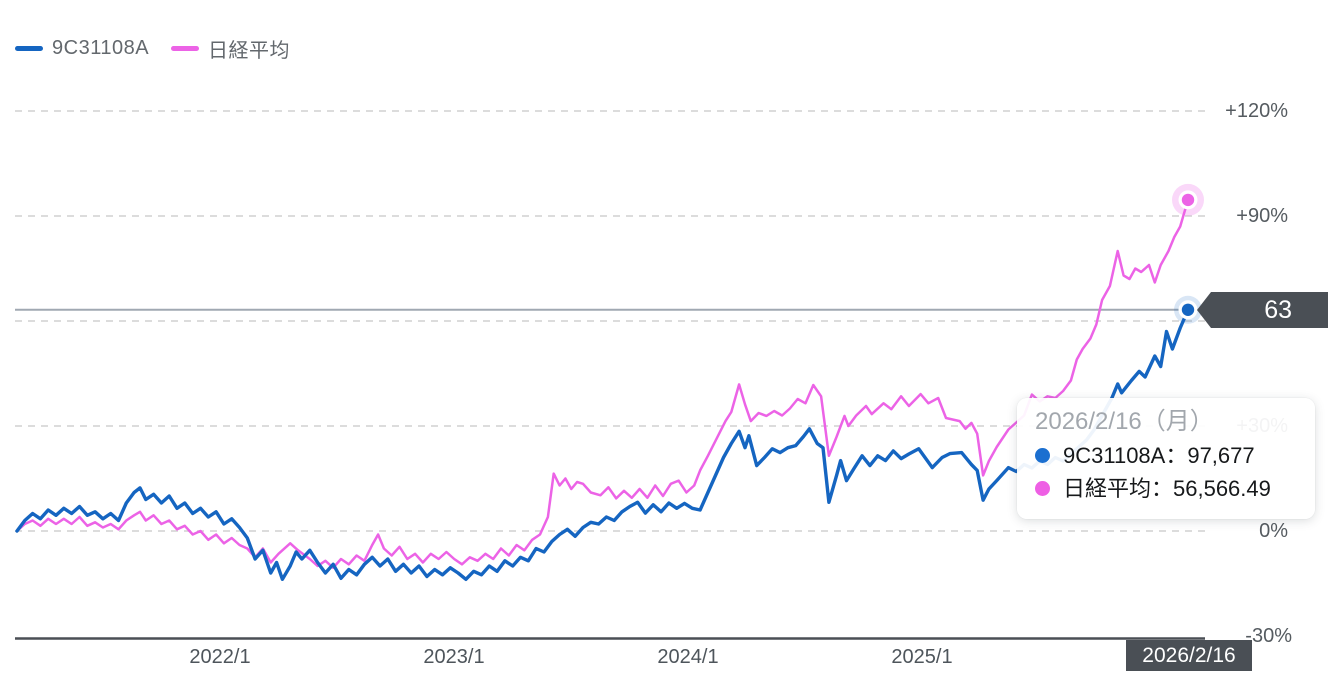 This screenshot has height=686, width=1328. What do you see at coordinates (101, 48) in the screenshot?
I see `legend-label-fund: 9C31108A` at bounding box center [101, 48].